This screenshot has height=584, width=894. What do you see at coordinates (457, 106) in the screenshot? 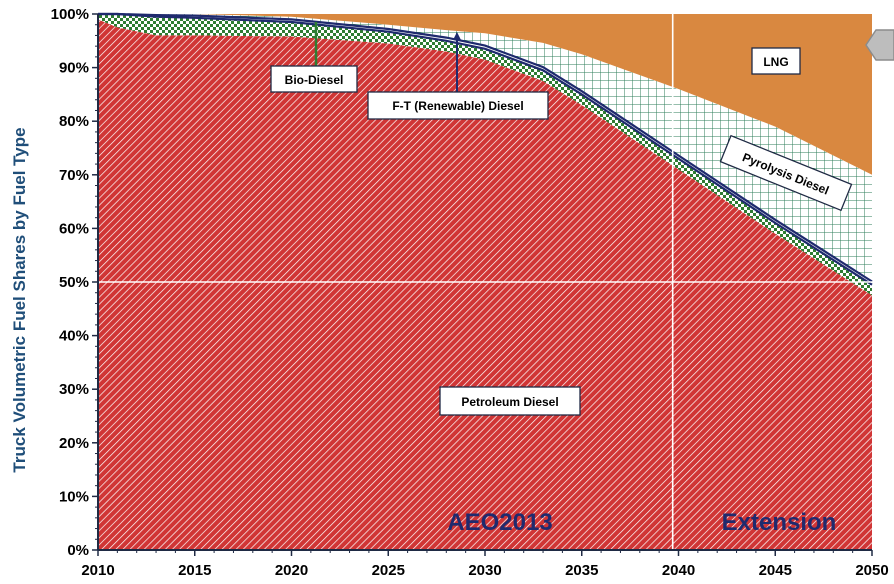
I see `svg-text: F-T (Renewable) Diesel` at bounding box center [457, 106].